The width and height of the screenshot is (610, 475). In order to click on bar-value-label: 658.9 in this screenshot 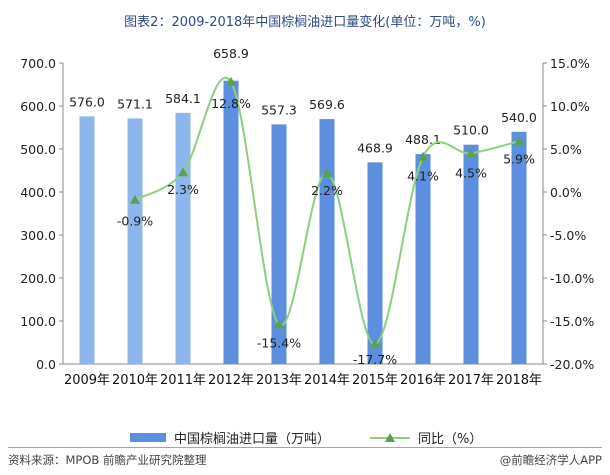, I will do `click(231, 53)`.